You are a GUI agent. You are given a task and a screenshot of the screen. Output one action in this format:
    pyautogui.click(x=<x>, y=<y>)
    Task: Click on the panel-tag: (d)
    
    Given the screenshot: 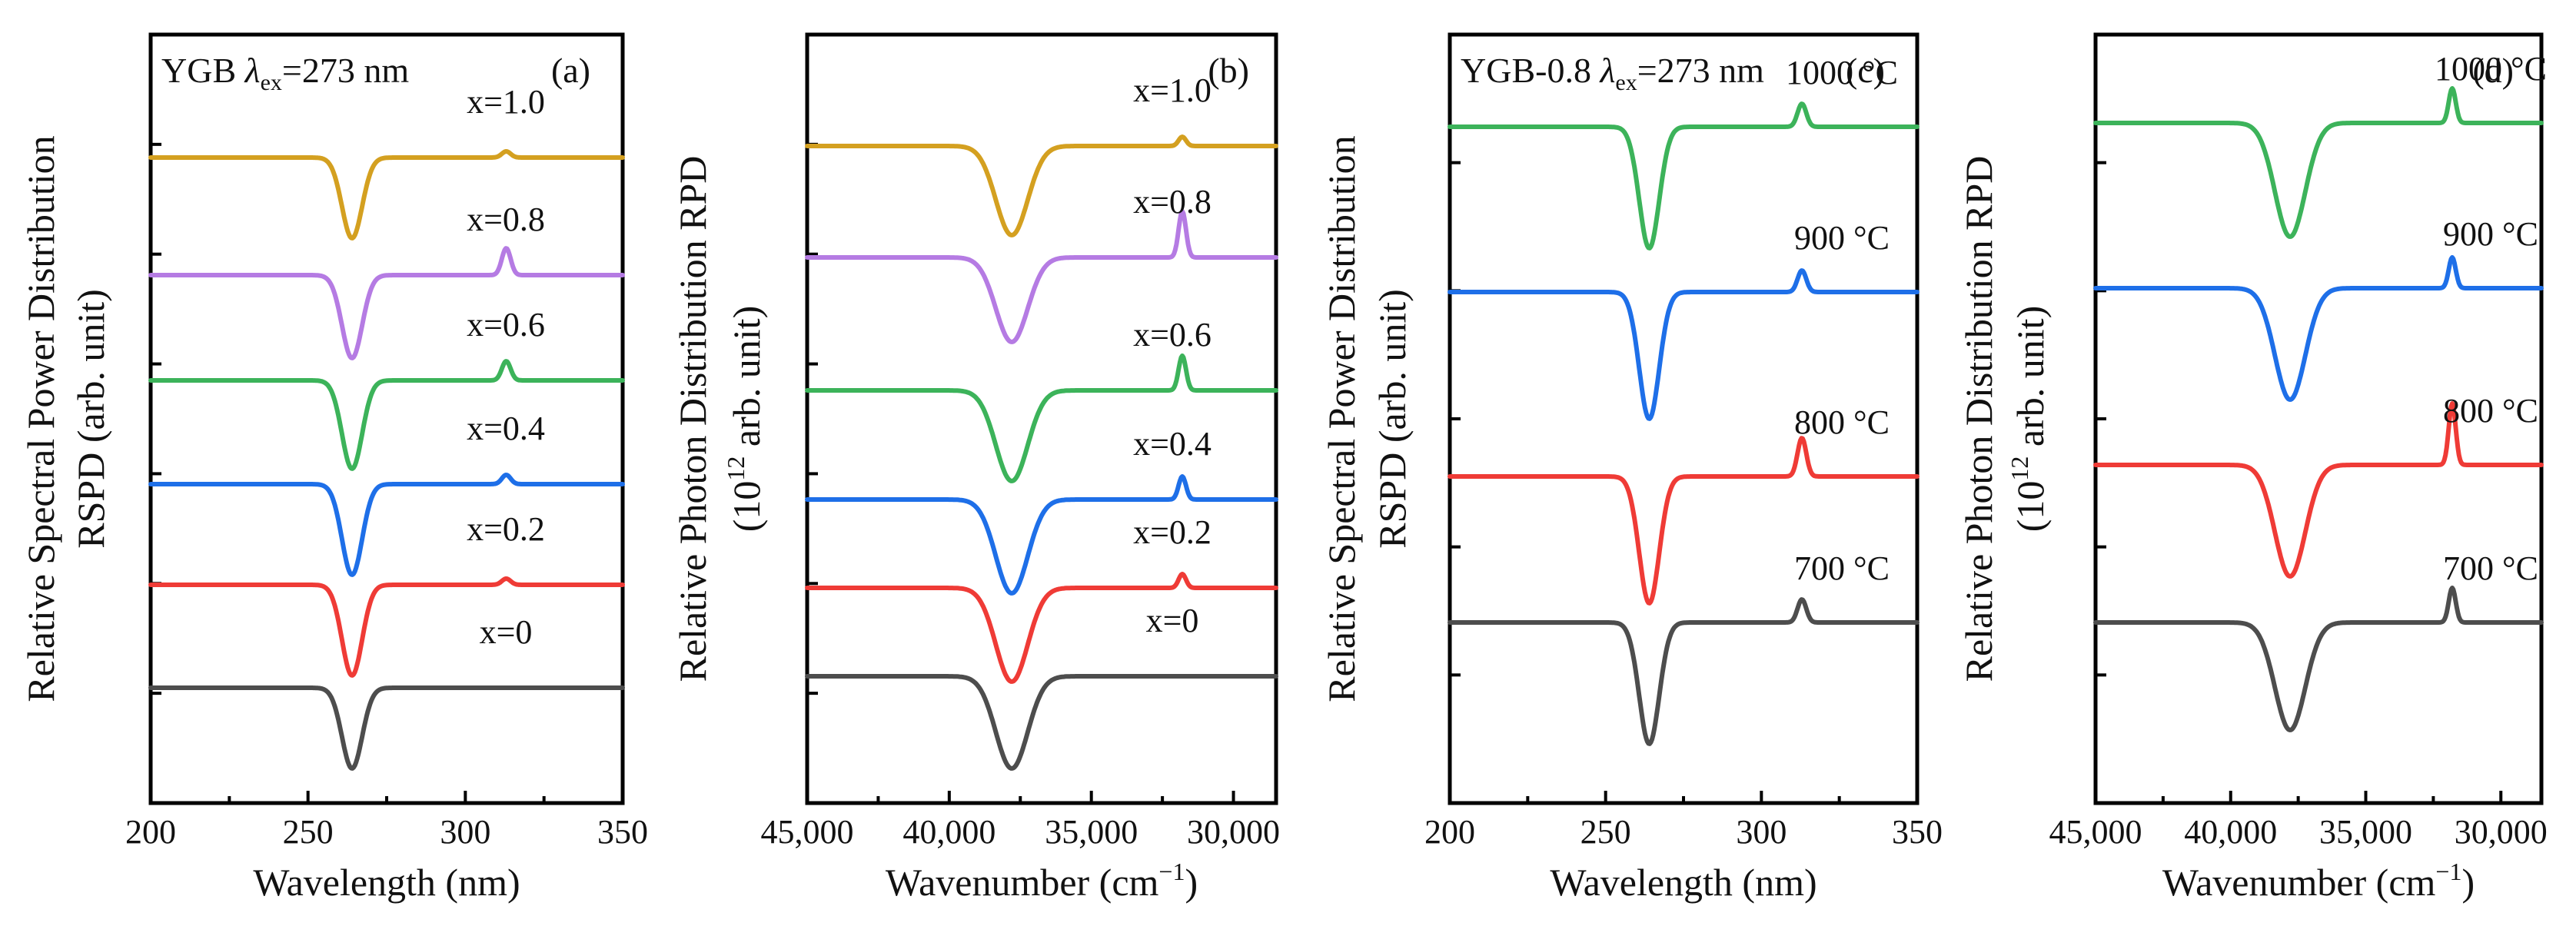 What is the action you would take?
    pyautogui.click(x=2493, y=70)
    